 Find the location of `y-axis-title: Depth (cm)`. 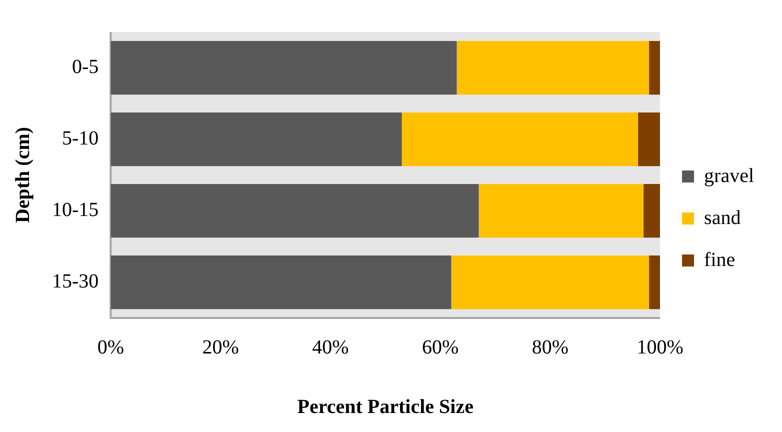

y-axis-title: Depth (cm) is located at coordinates (23, 175).